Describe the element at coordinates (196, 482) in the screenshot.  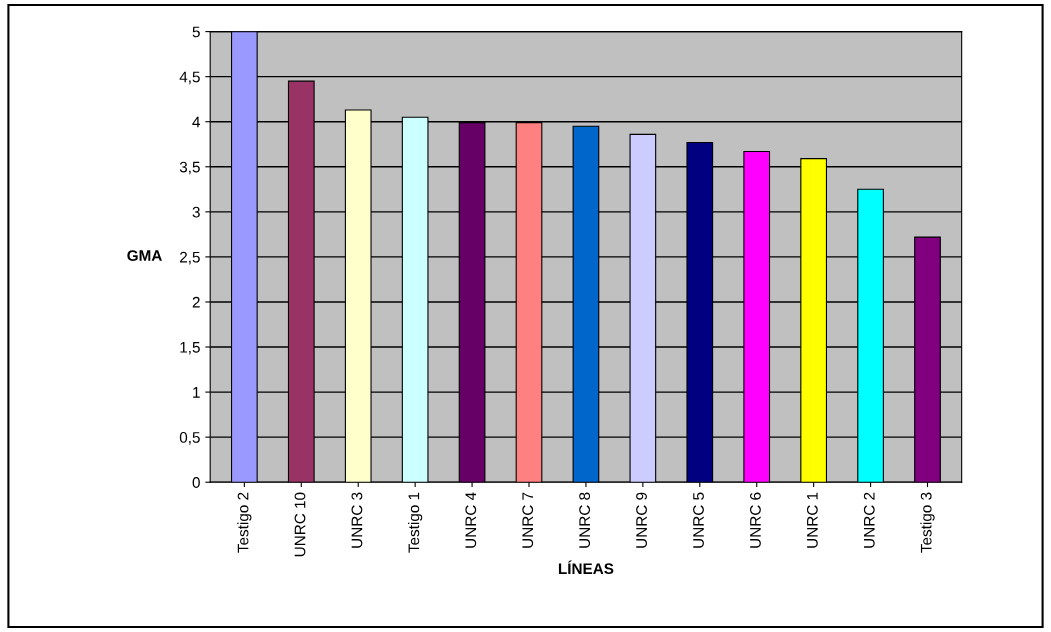
I see `y-tick-label: 0` at that location.